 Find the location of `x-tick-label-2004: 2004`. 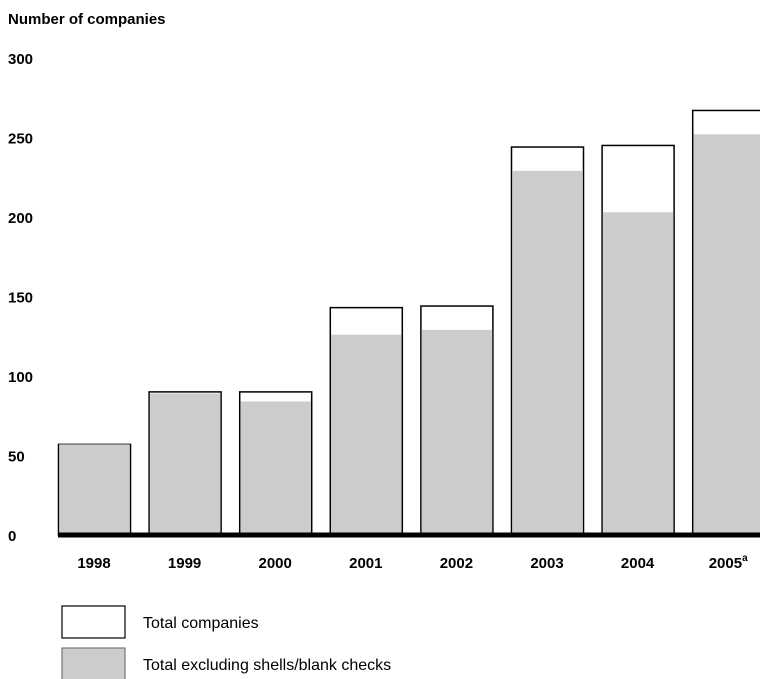

x-tick-label-2004: 2004 is located at coordinates (638, 563).